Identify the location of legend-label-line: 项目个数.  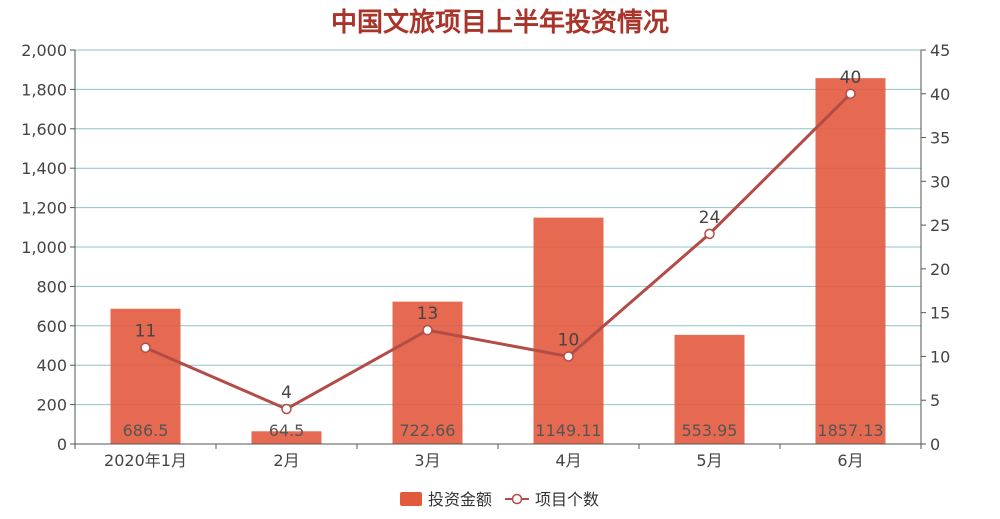
(567, 499).